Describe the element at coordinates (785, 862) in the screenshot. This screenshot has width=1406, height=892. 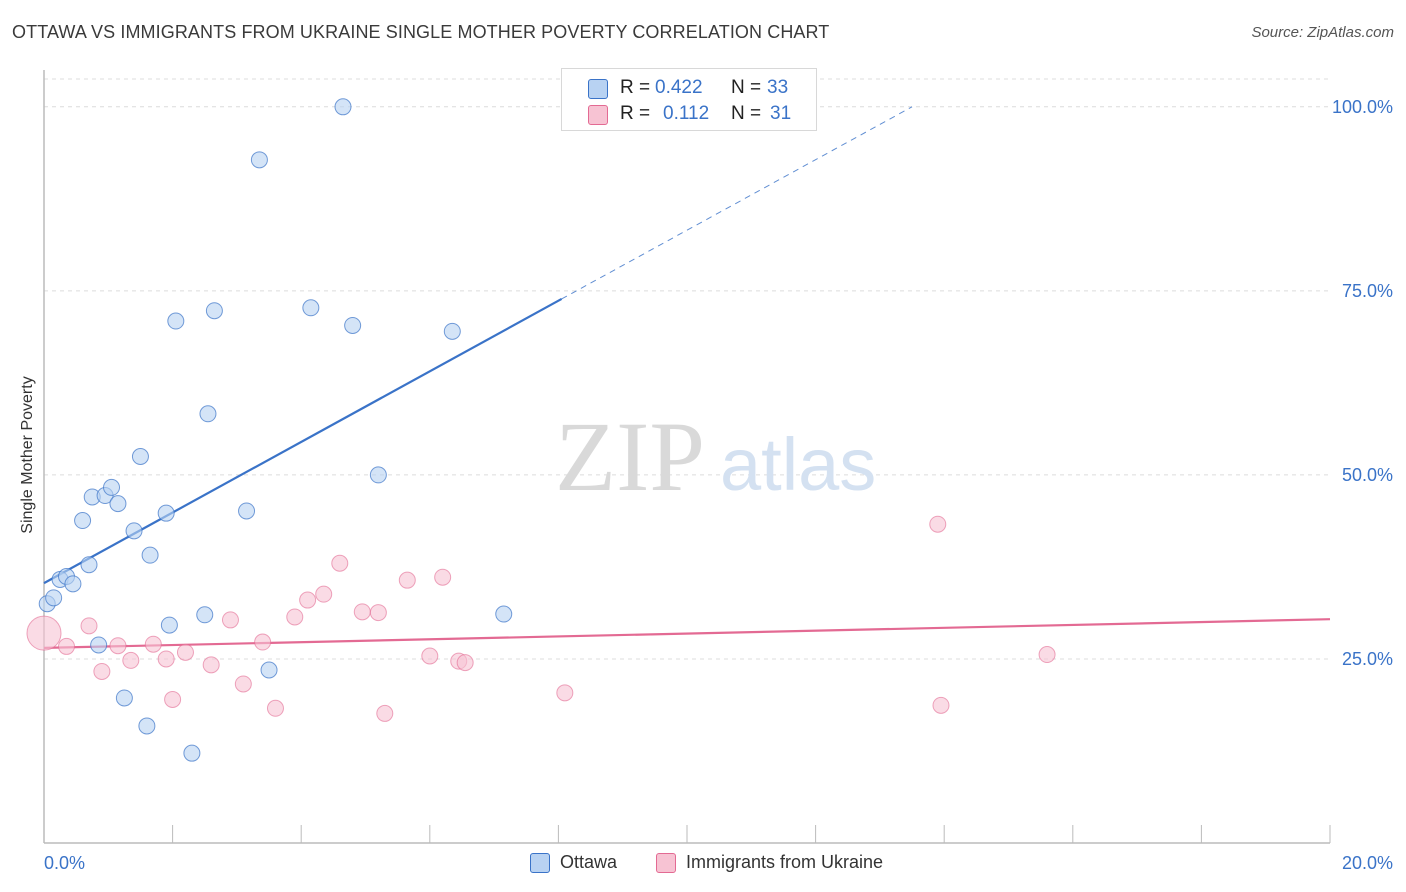
I see `legend-label-ukraine: Immigrants from Ukraine` at that location.